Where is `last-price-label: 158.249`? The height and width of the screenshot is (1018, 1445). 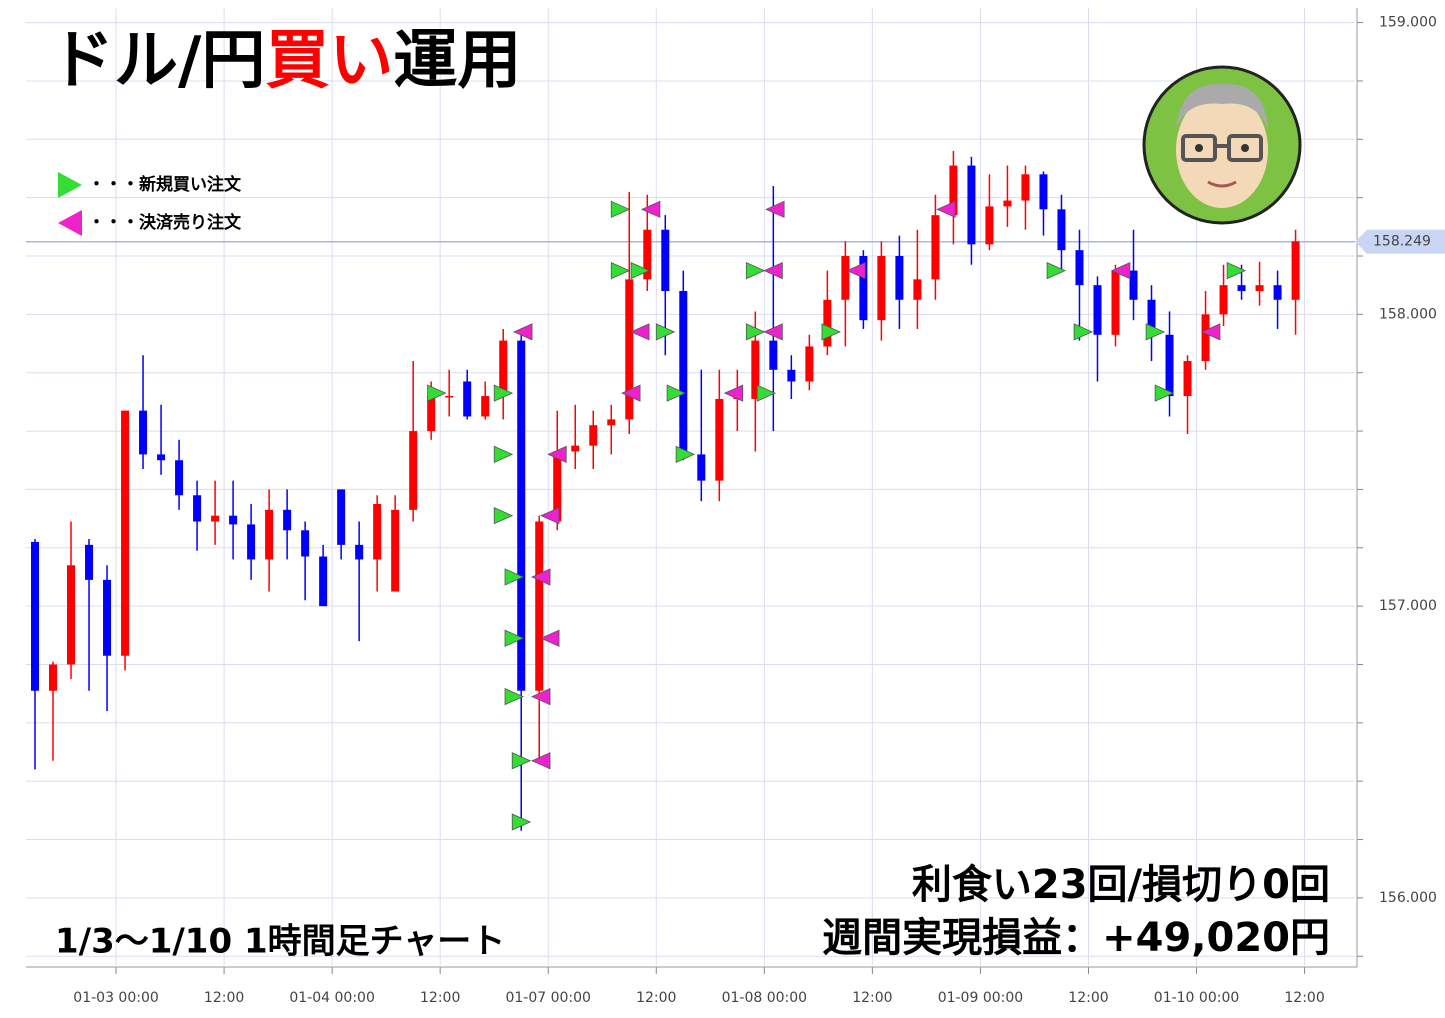
last-price-label: 158.249 is located at coordinates (1402, 242).